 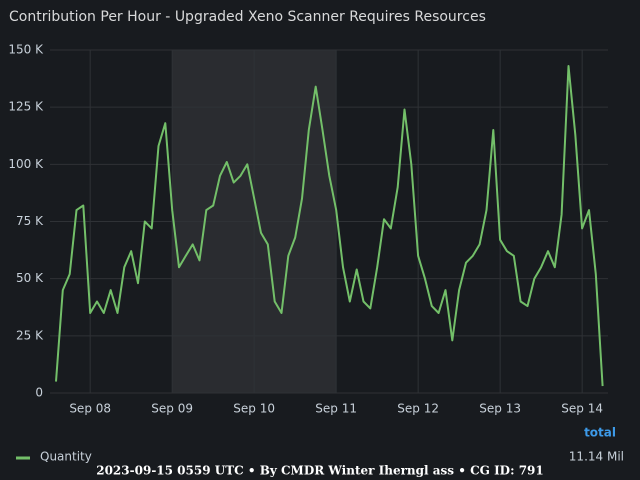 What do you see at coordinates (254, 409) in the screenshot?
I see `x-tick-label: Sep 10` at bounding box center [254, 409].